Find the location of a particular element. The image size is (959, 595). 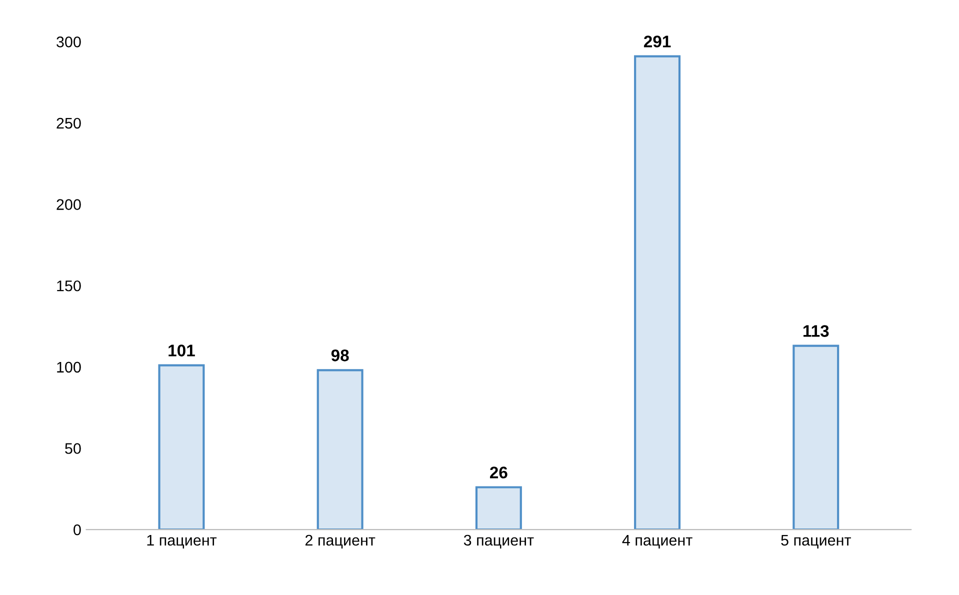

y-tick-label: 0 is located at coordinates (77, 530).